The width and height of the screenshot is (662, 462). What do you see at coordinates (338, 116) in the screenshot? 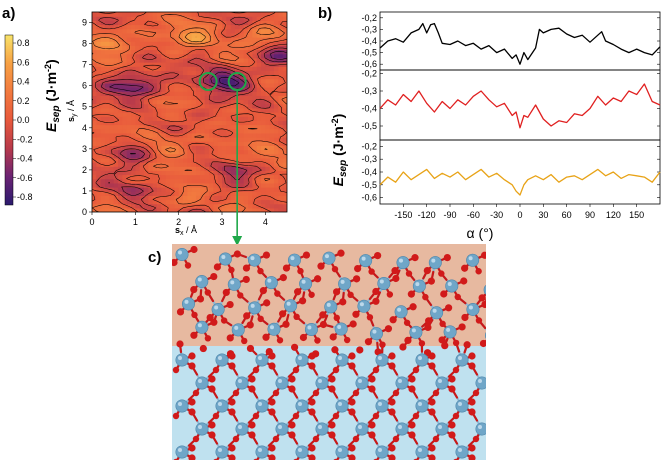
I see `line-ylabel-end: )` at bounding box center [338, 116].